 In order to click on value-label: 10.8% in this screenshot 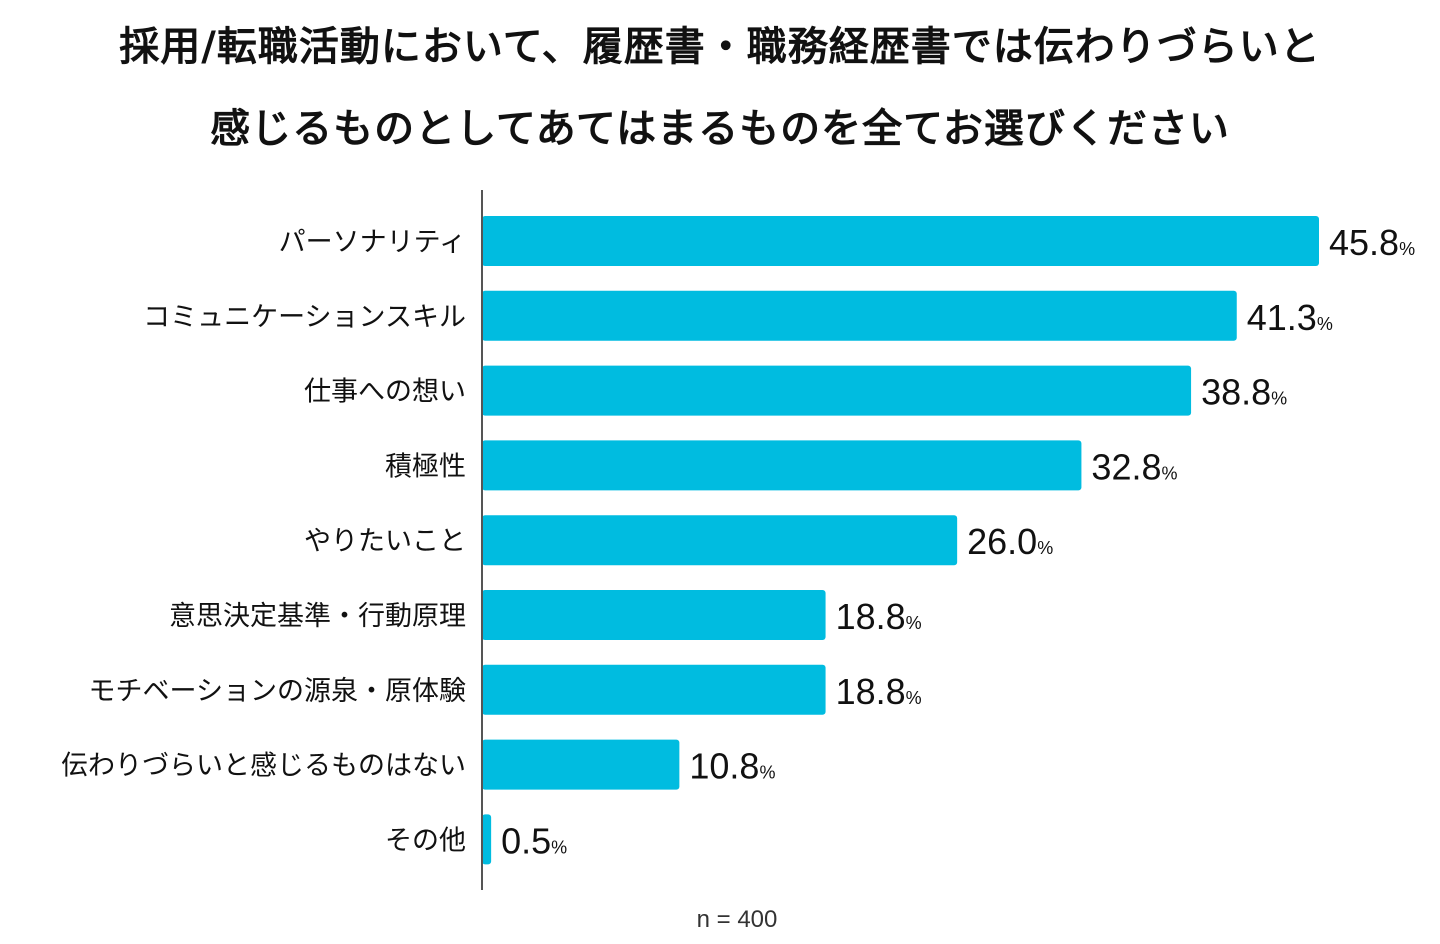, I will do `click(732, 766)`.